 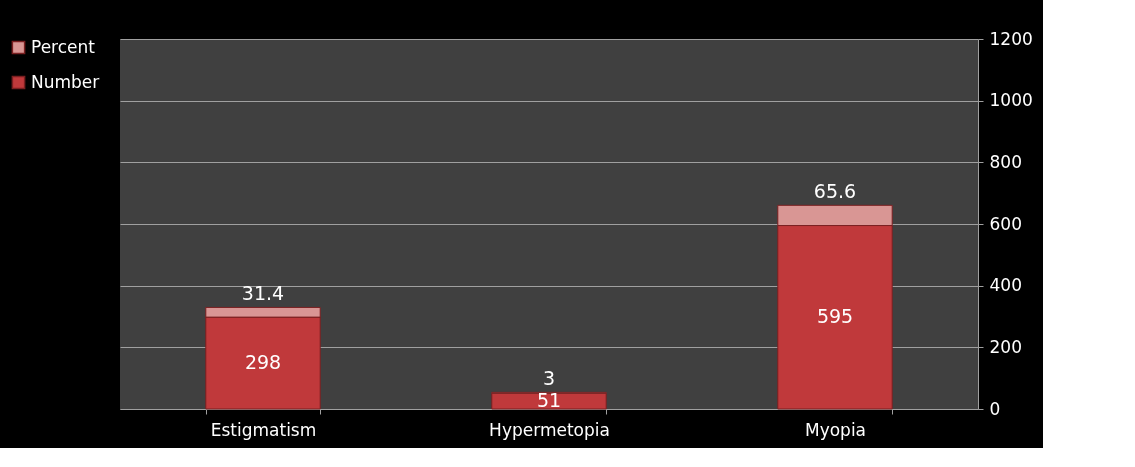 I want to click on x-tick-label: Hypermetopia, so click(x=549, y=429).